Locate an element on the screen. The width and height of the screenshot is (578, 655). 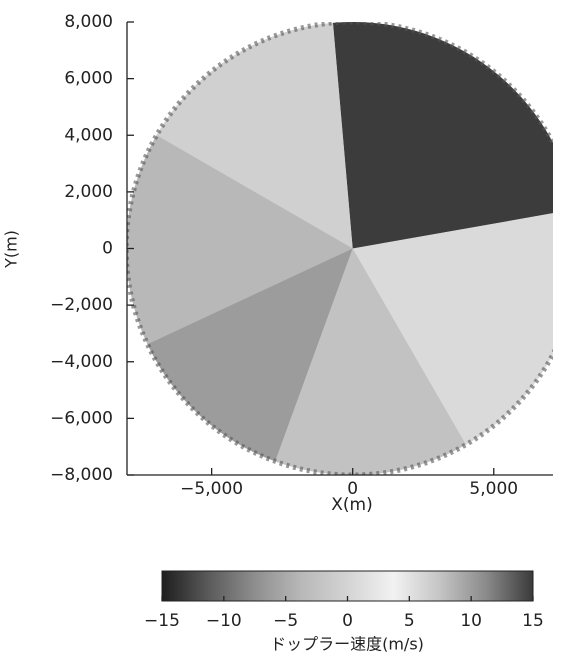
colorbar-label: ドップラー速度(m/s) is located at coordinates (347, 644).